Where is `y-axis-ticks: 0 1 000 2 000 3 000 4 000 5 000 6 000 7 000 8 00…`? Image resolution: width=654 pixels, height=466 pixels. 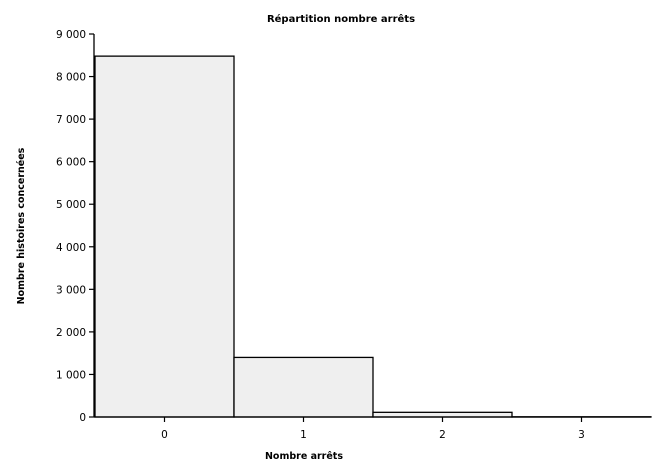 y-axis-ticks: 0 1 000 2 000 3 000 4 000 5 000 6 000 7 000 8 00… is located at coordinates (75, 226).